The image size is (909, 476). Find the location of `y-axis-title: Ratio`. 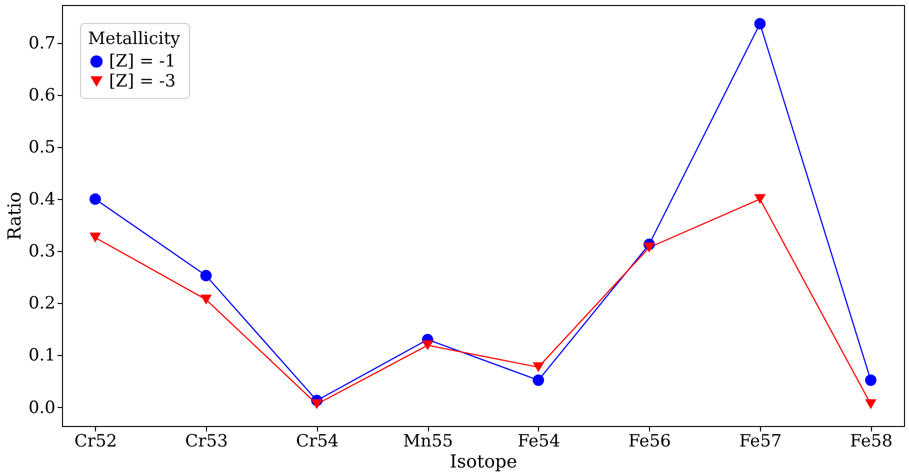

y-axis-title: Ratio is located at coordinates (15, 216).